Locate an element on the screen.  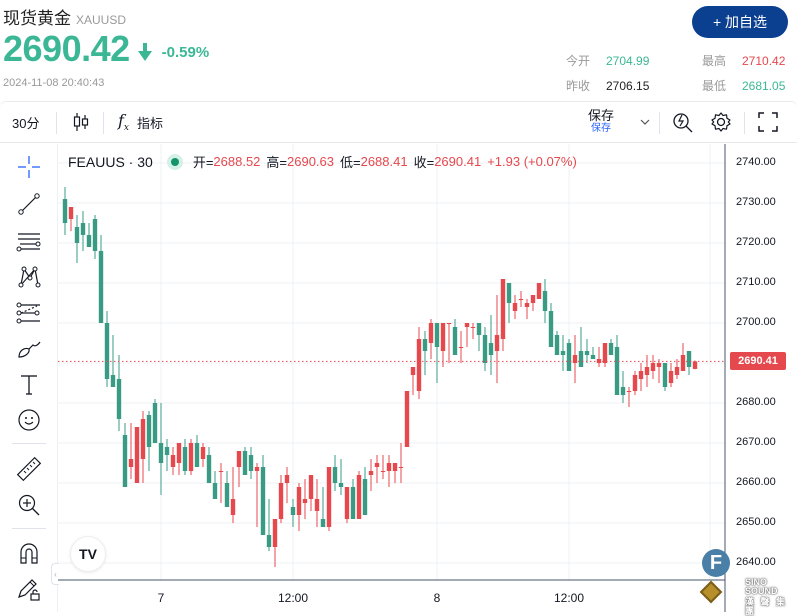
fullscreen-icon is located at coordinates (768, 122).